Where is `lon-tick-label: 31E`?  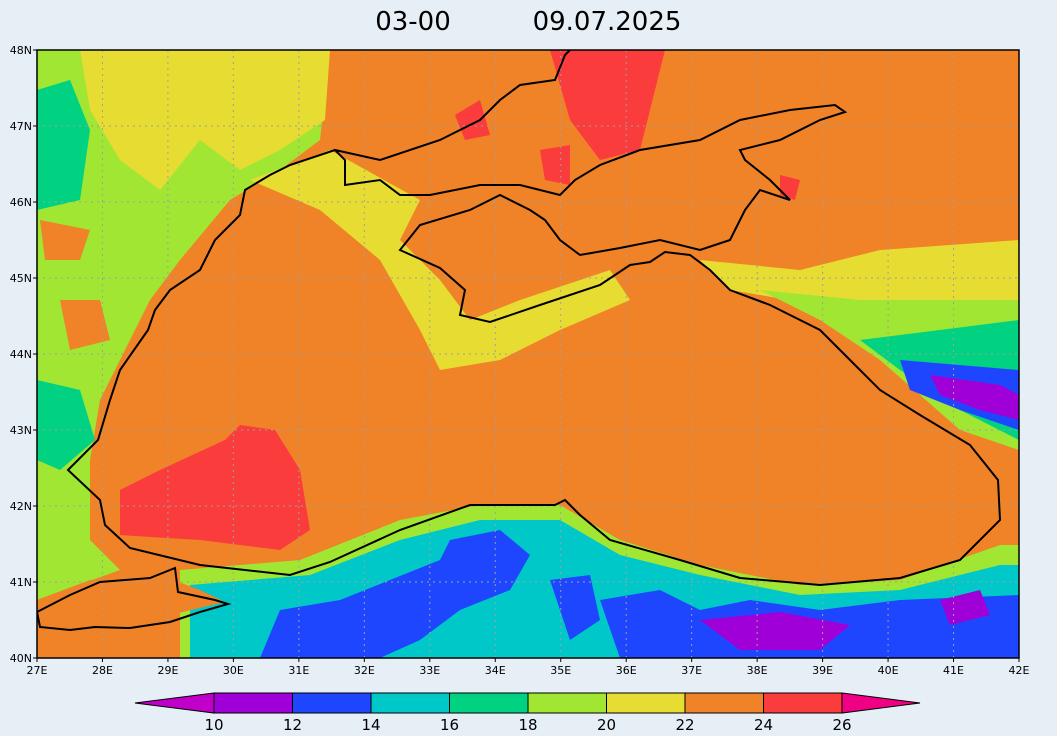 lon-tick-label: 31E is located at coordinates (298, 670).